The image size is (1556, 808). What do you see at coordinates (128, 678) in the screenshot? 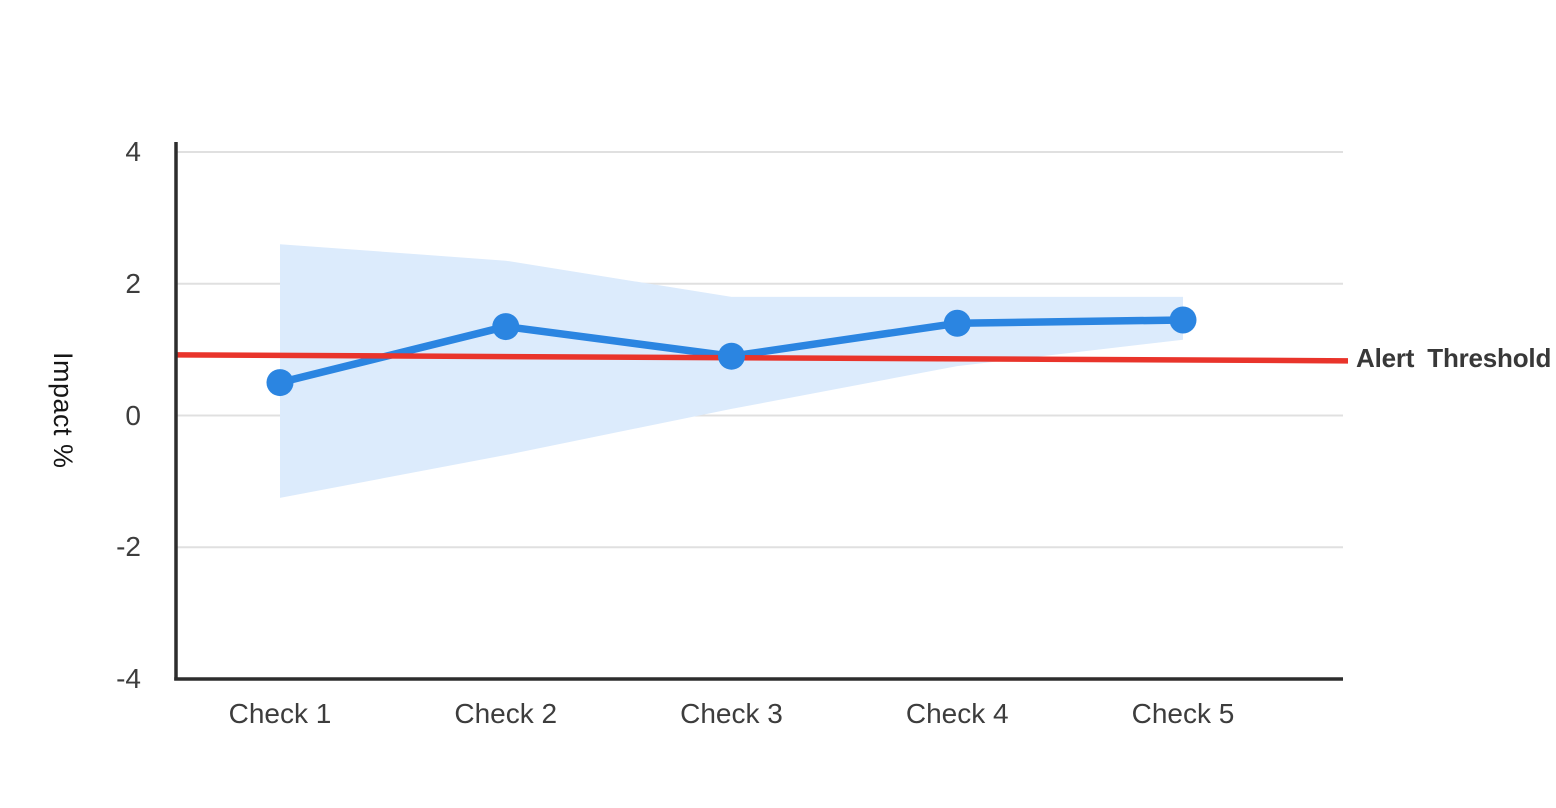
I see `y-tick-label: -4` at bounding box center [128, 678].